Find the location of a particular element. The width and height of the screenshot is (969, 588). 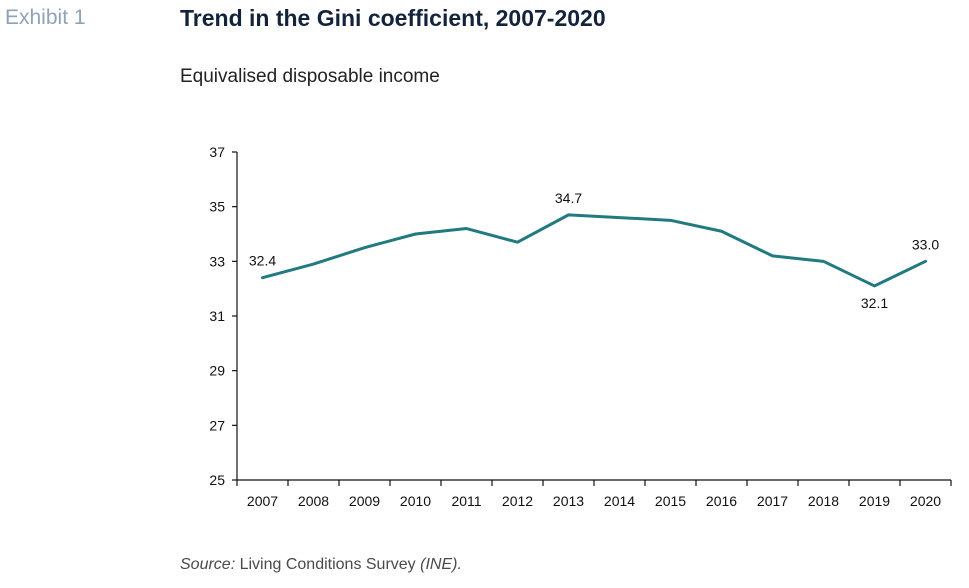

chart-subtitle: Equivalised disposable income is located at coordinates (310, 76).